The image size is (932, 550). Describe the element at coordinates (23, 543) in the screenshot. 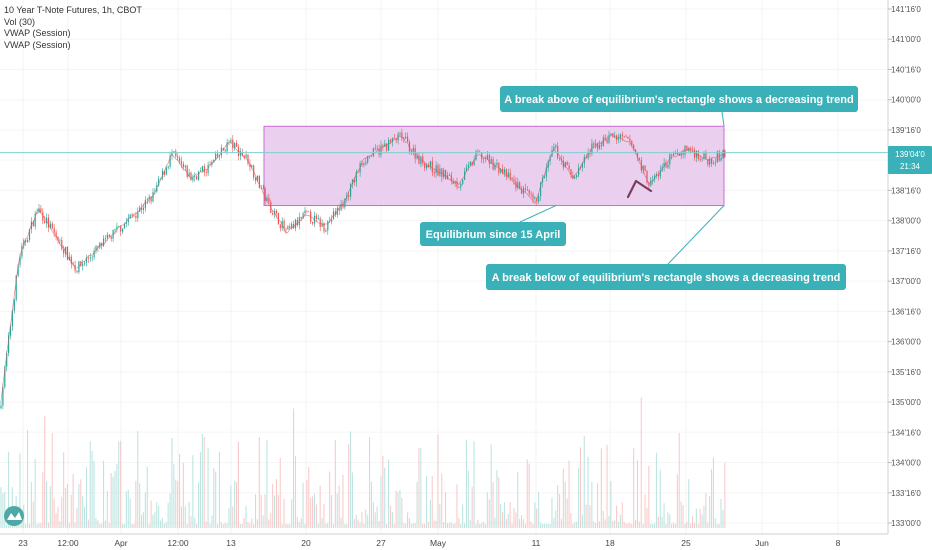

I see `time-tick-label: 23` at that location.